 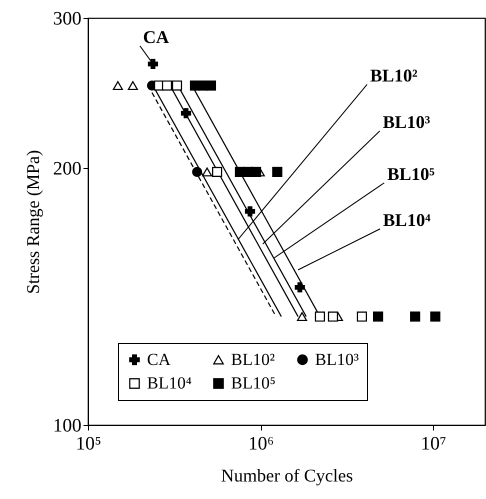 I want to click on x-tick-label: 10⁷, so click(x=433, y=444).